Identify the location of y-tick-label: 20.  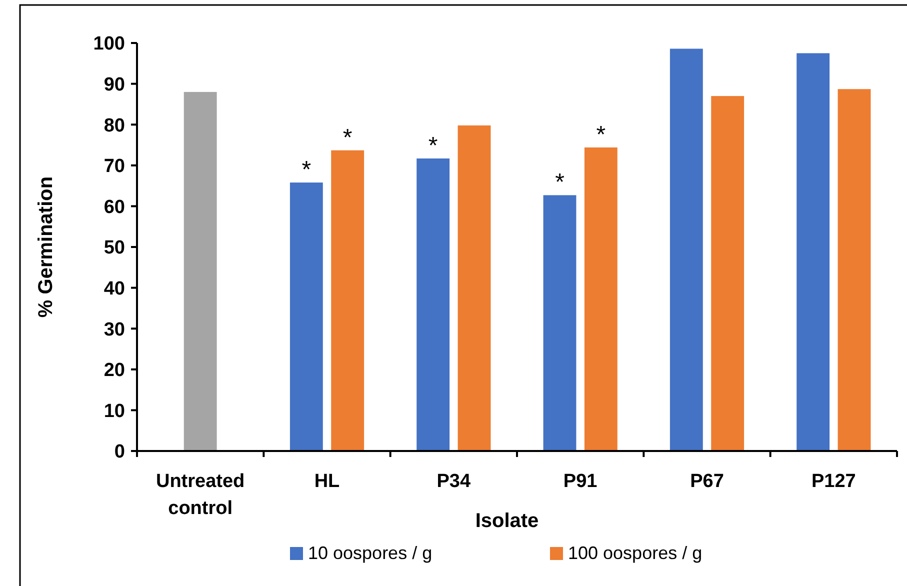
(114, 371).